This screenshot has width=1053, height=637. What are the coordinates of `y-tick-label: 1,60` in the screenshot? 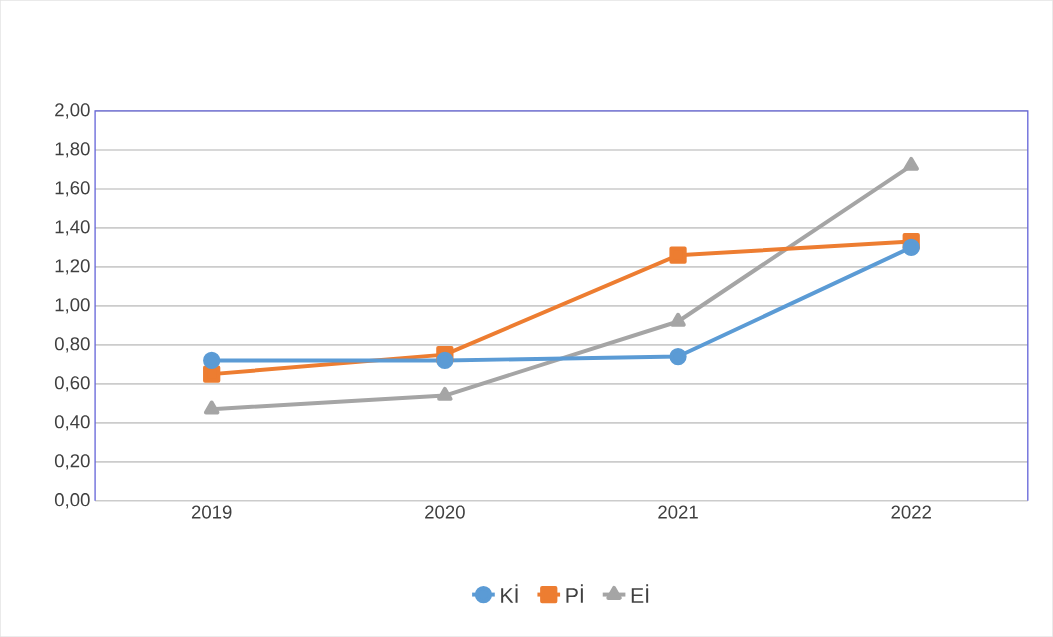 It's located at (72, 189).